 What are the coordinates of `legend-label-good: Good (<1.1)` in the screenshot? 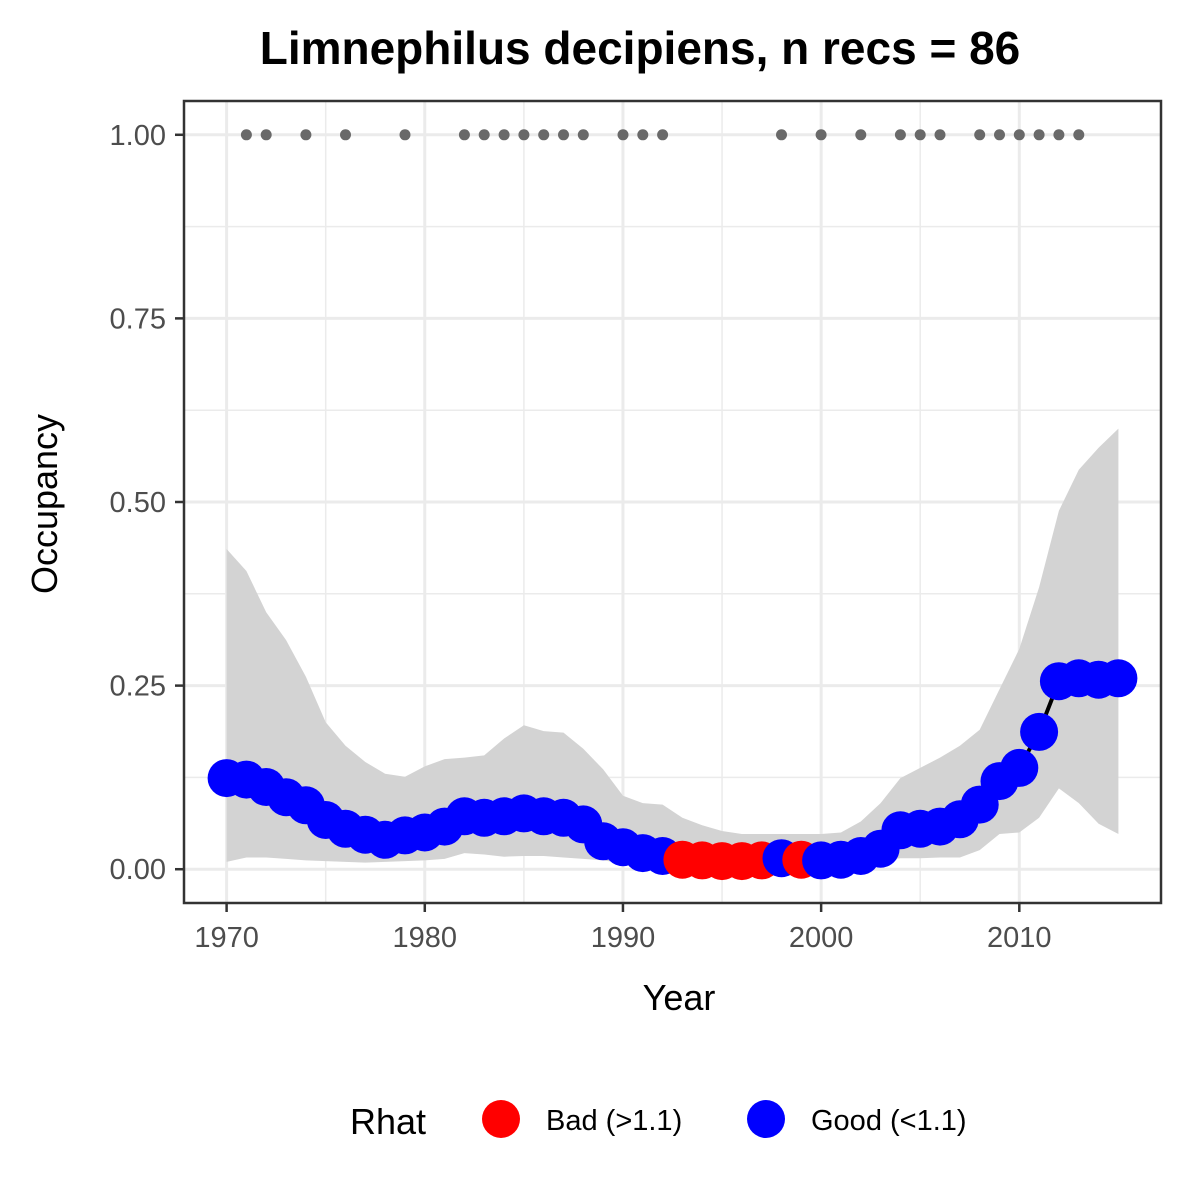 It's located at (889, 1121).